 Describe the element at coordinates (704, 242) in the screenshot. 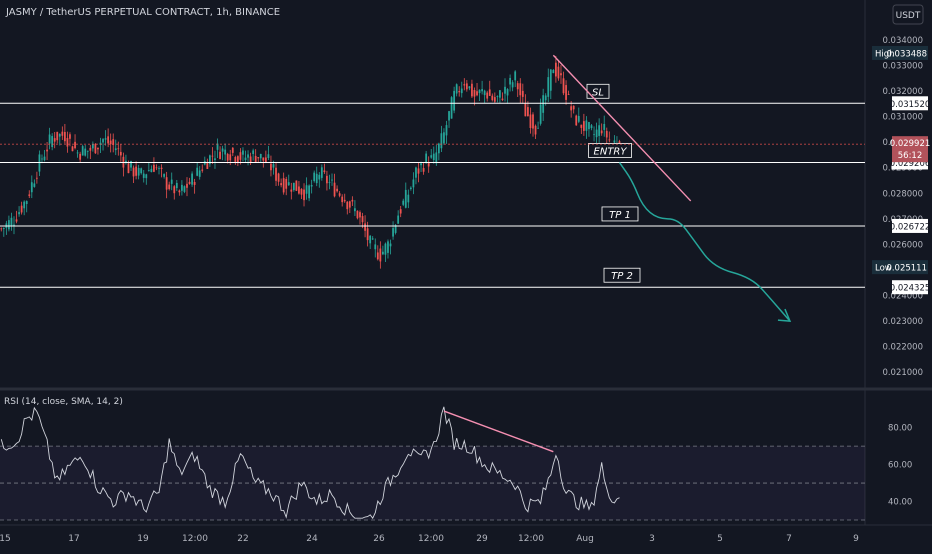

I see `projection-path` at that location.